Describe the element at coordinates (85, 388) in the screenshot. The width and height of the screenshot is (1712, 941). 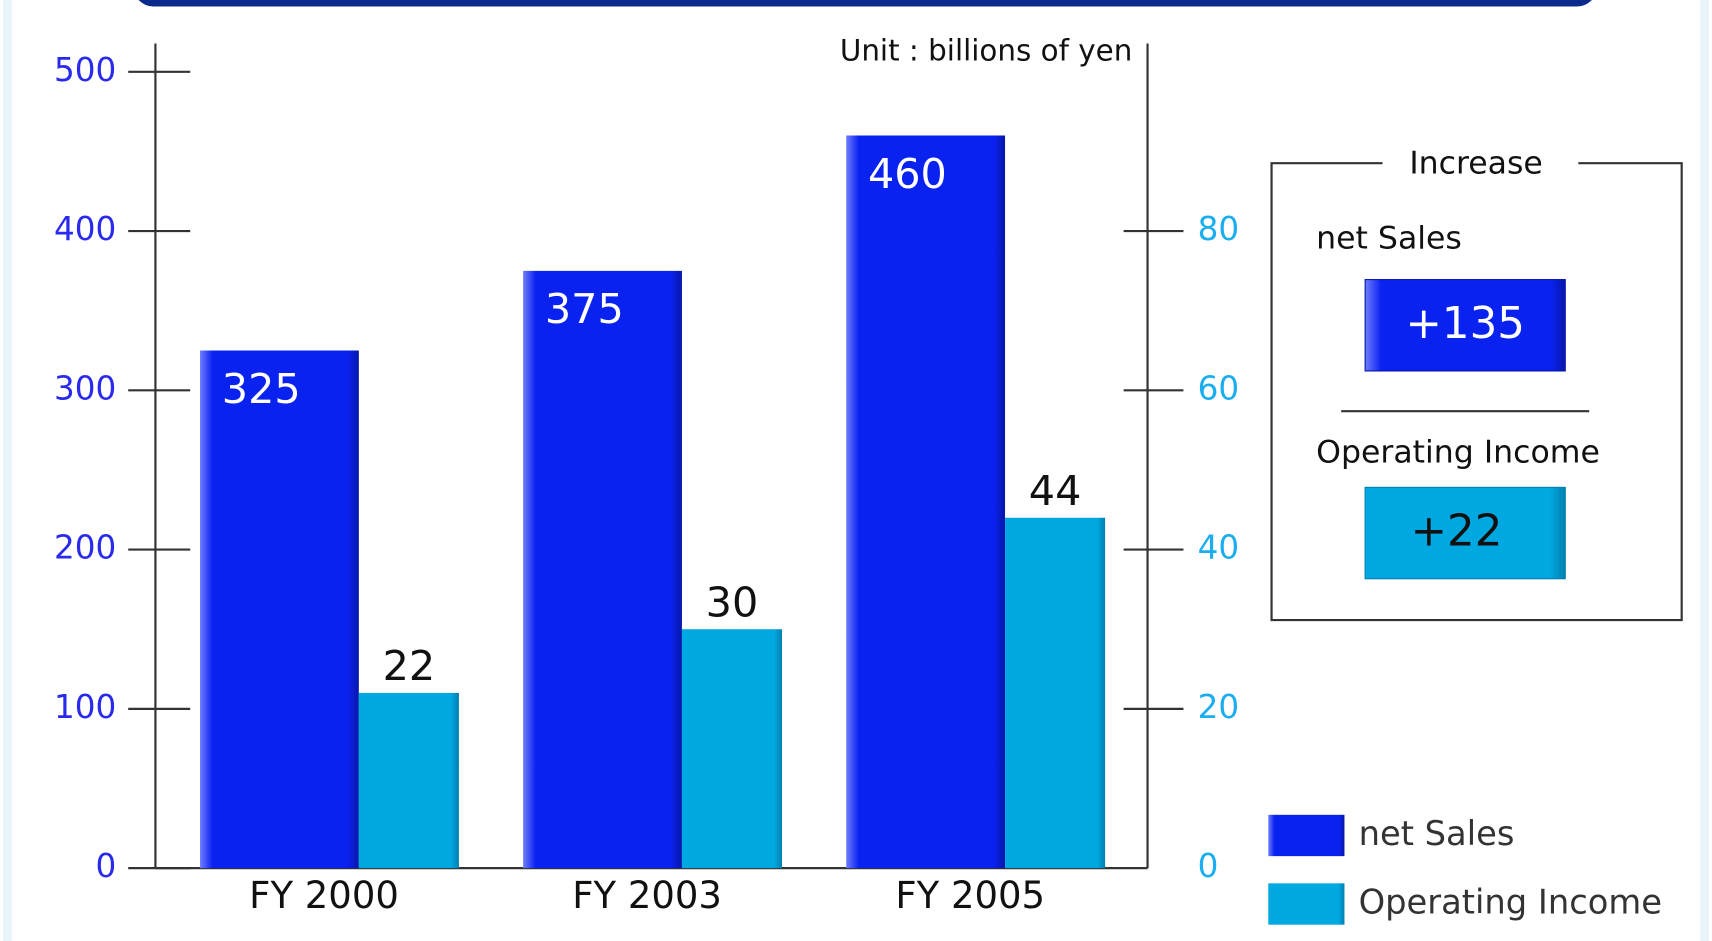
I see `y-tick-label: 300` at that location.